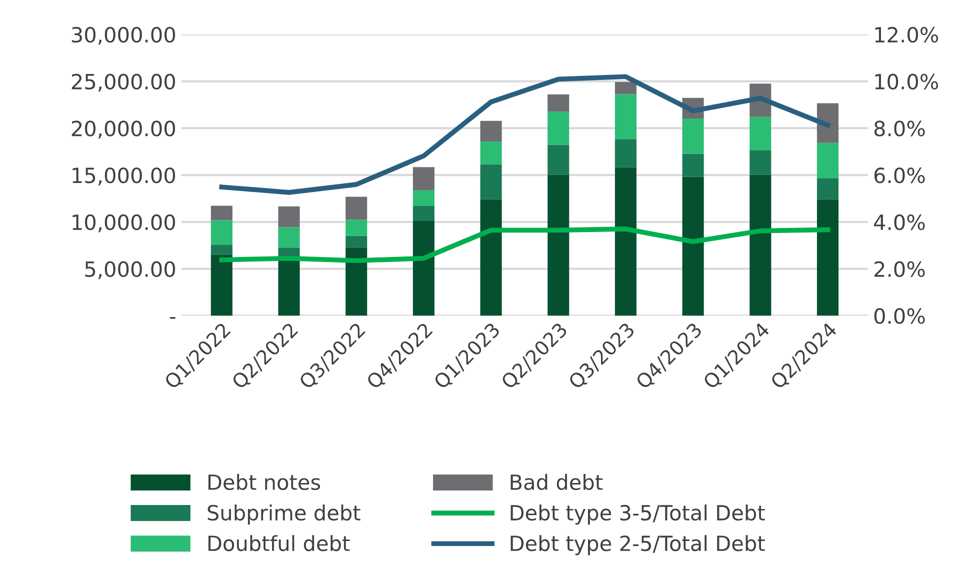 This screenshot has width=954, height=574. What do you see at coordinates (173, 318) in the screenshot?
I see `y-tick-label: -` at bounding box center [173, 318].